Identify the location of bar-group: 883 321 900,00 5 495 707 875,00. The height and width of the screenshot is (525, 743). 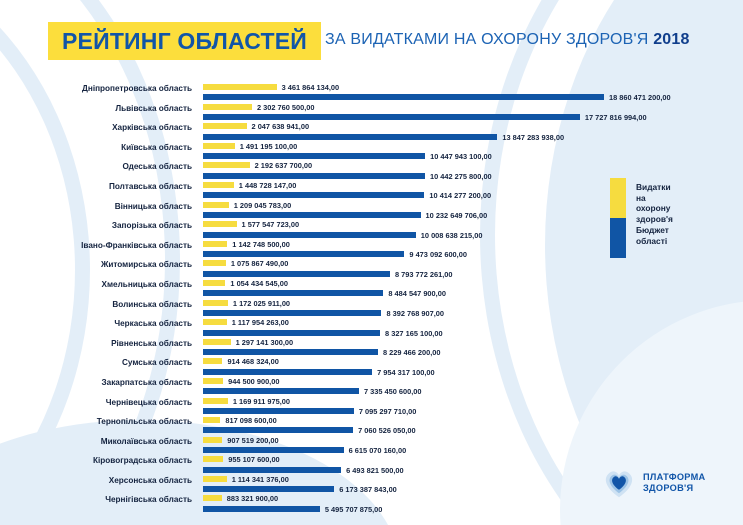
(473, 503).